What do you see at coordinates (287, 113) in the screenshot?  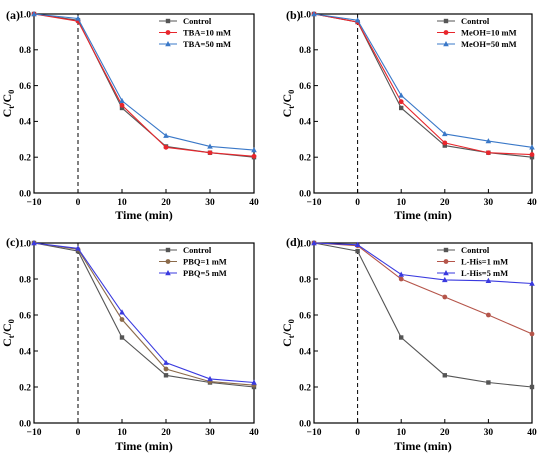 I see `y-axis-title-main: C` at bounding box center [287, 113].